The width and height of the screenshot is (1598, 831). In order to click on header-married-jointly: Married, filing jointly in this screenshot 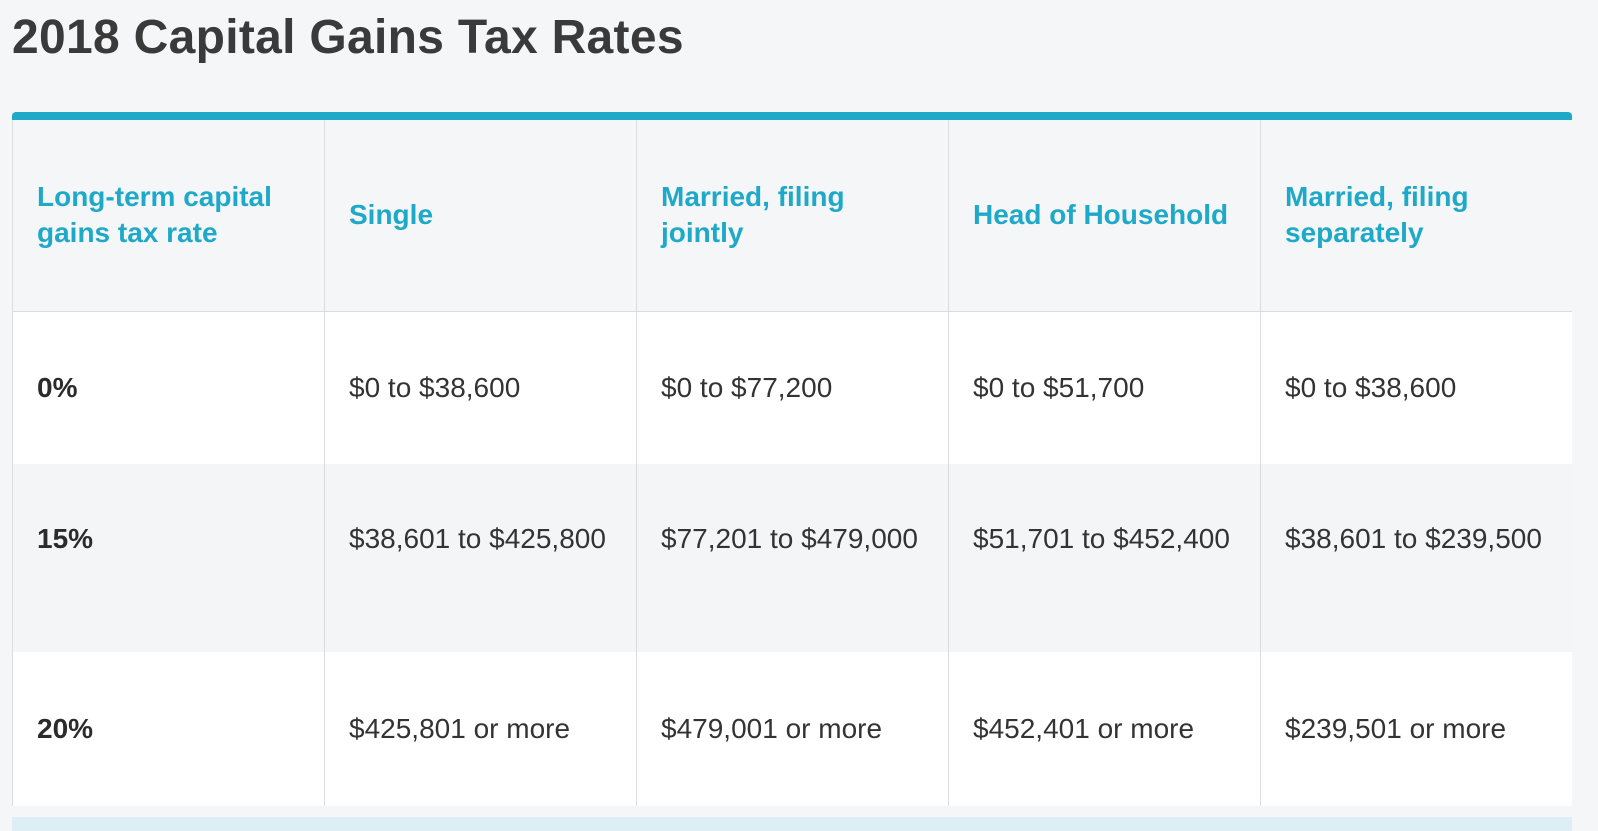, I will do `click(792, 216)`.